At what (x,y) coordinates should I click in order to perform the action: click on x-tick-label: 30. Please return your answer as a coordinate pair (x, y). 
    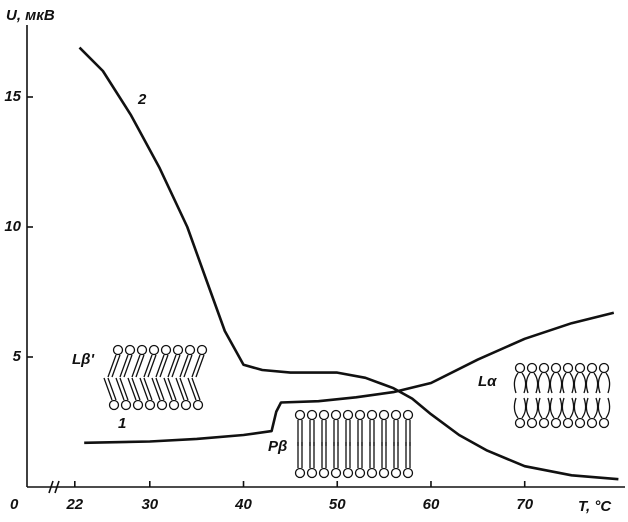
    Looking at the image, I should click on (149, 504).